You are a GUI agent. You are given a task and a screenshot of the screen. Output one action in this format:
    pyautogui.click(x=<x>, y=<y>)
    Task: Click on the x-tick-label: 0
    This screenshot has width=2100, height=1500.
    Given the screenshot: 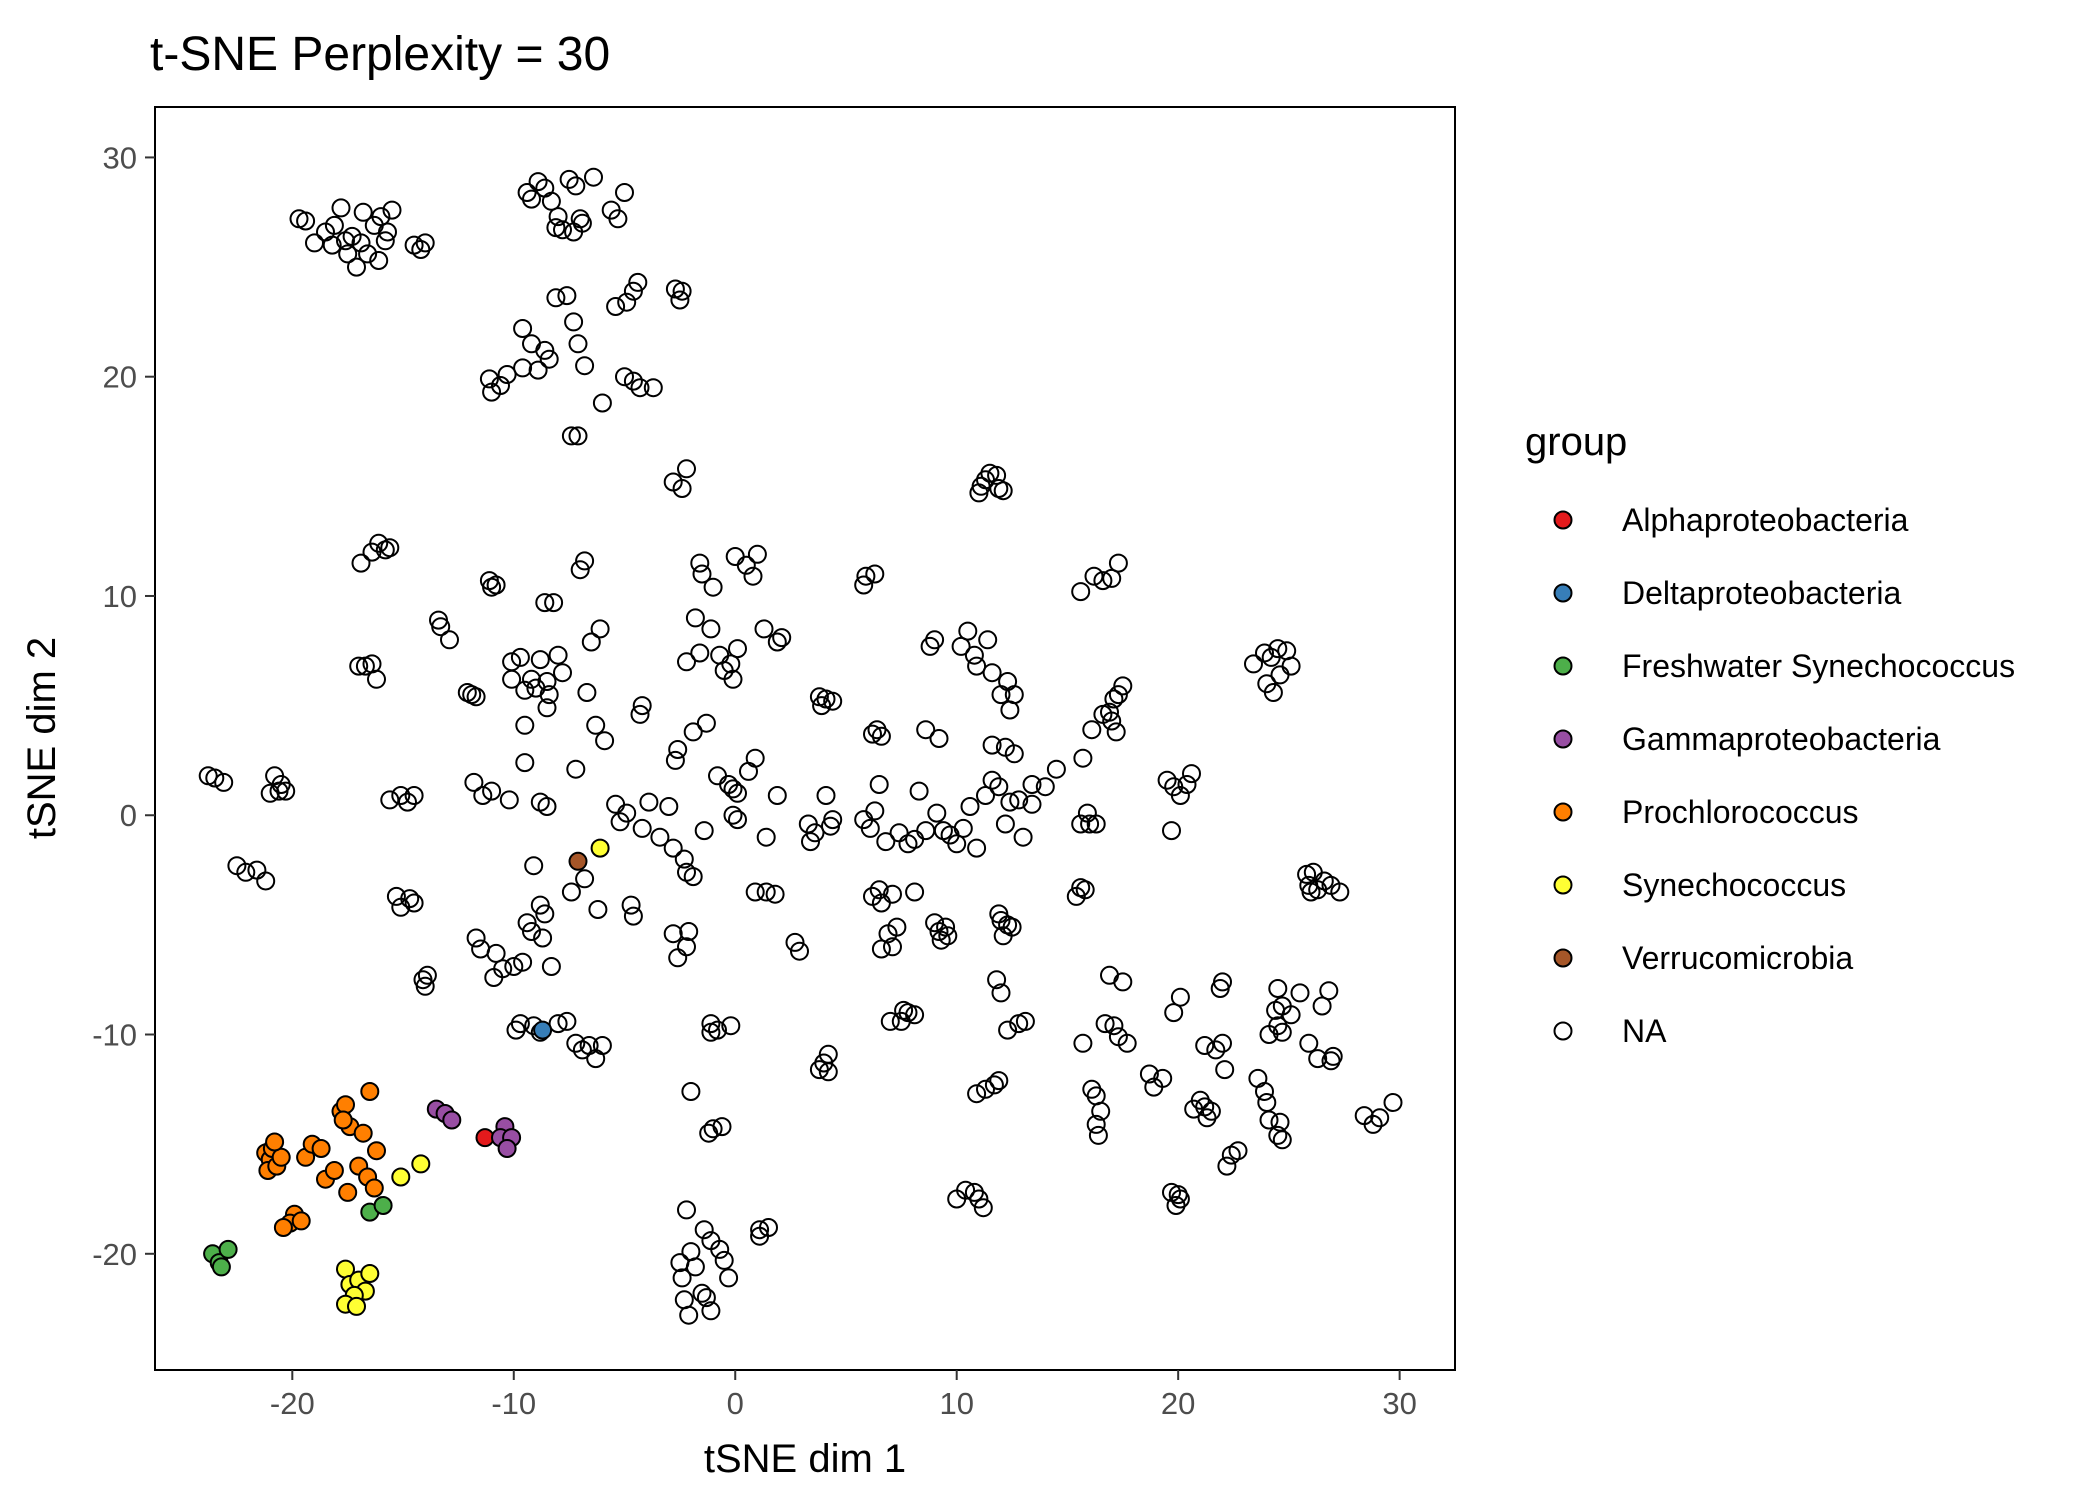 What is the action you would take?
    pyautogui.click(x=735, y=1403)
    